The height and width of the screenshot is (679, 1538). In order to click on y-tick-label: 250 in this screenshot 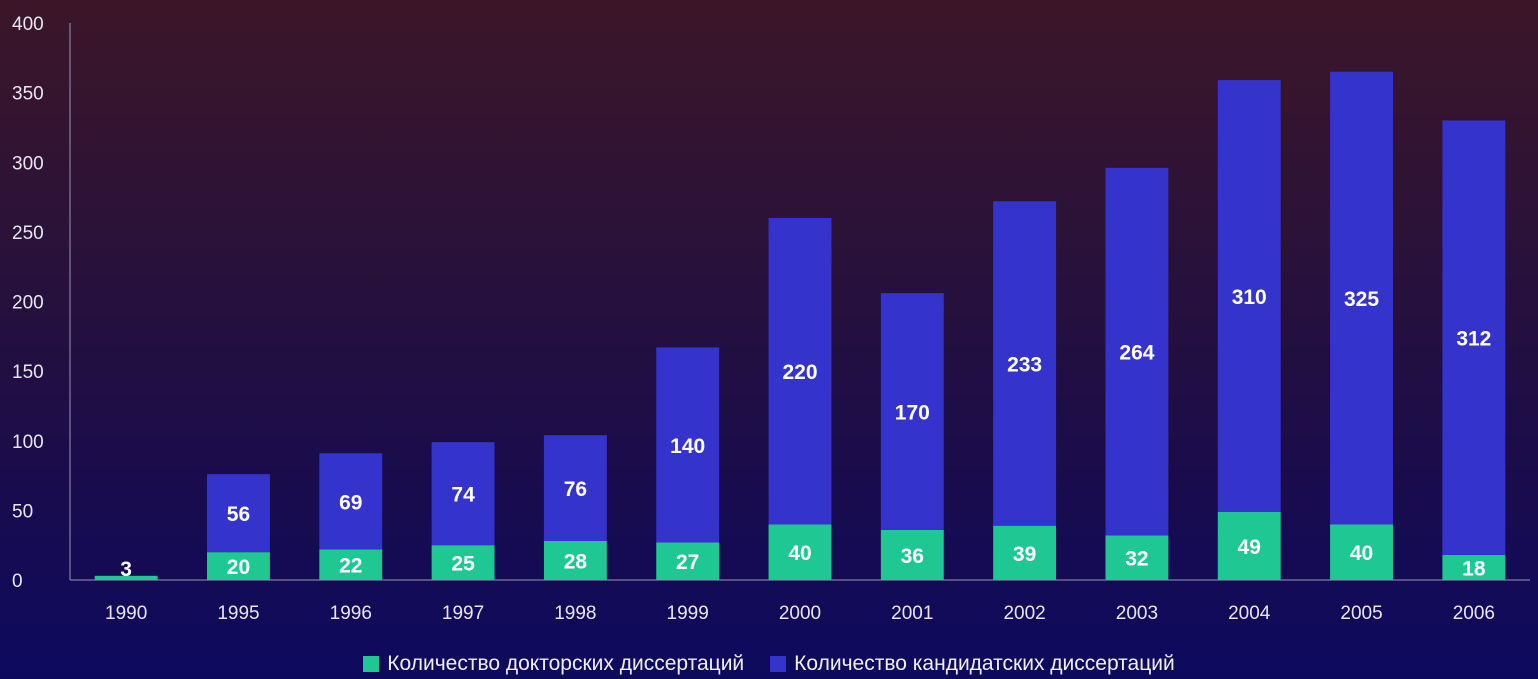, I will do `click(28, 233)`.